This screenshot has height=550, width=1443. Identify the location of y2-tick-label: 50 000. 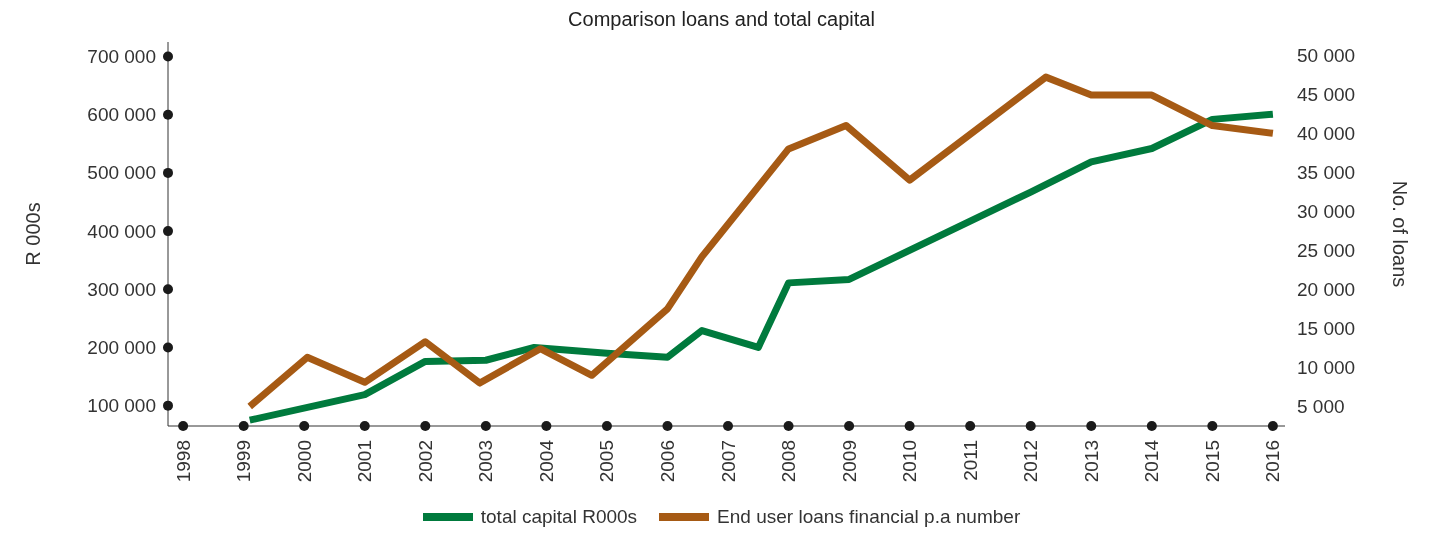
(1326, 55).